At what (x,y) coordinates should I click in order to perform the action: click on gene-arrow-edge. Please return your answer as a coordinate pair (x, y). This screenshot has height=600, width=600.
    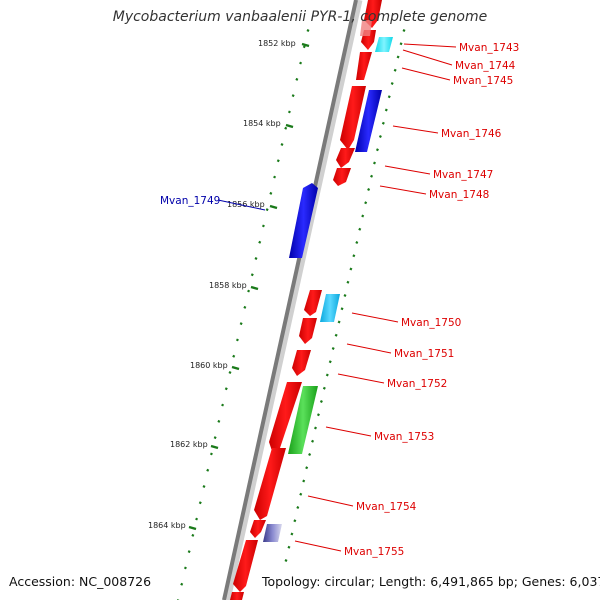
    Looking at the image, I should click on (237, 596).